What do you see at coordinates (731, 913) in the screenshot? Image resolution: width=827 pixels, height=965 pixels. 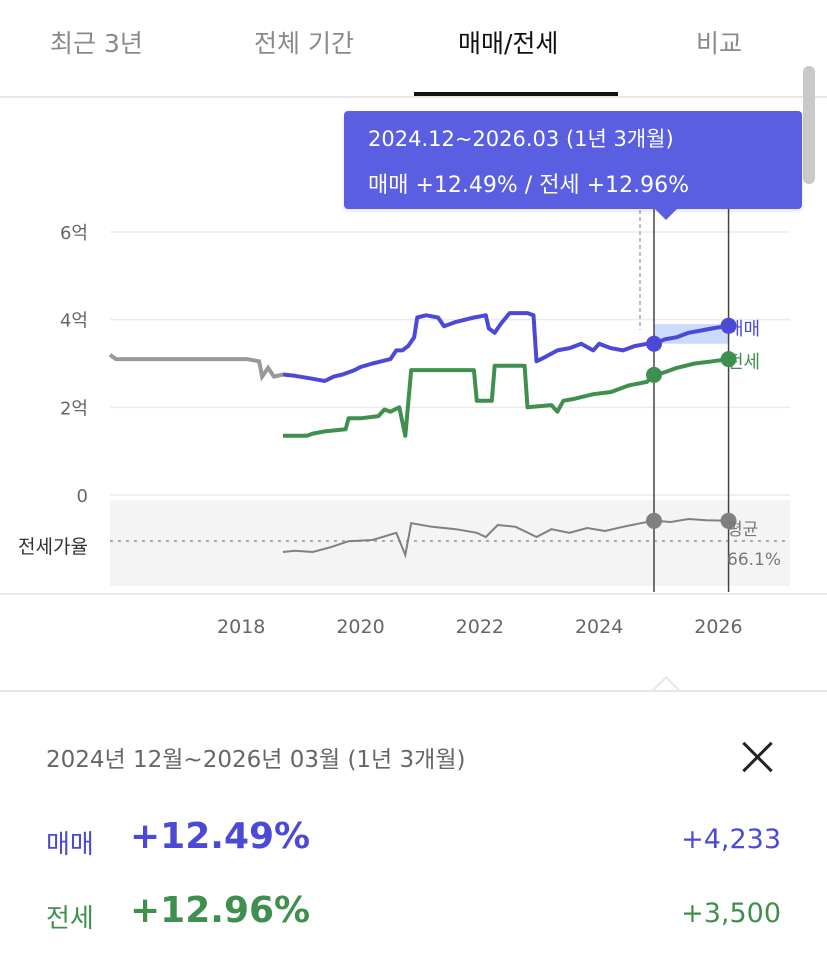 I see `jeonse-change-amount: +3,500` at bounding box center [731, 913].